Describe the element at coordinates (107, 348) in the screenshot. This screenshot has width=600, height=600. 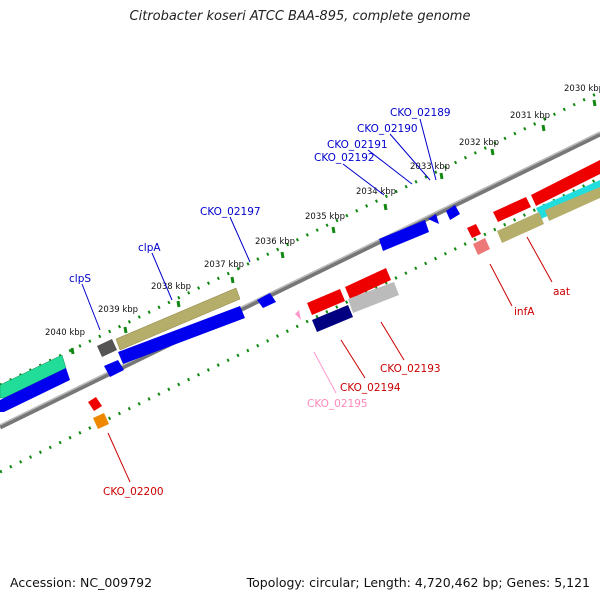
I see `gene-clps` at that location.